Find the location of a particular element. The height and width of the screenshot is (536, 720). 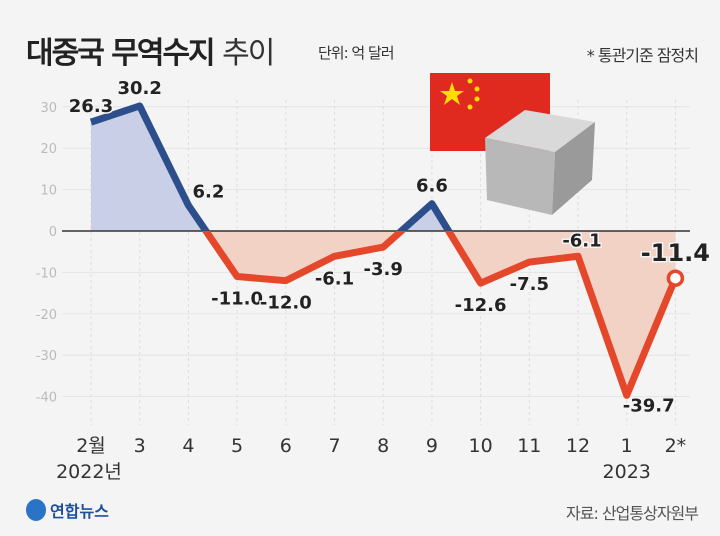

y-tick-label: -40 is located at coordinates (46, 398).